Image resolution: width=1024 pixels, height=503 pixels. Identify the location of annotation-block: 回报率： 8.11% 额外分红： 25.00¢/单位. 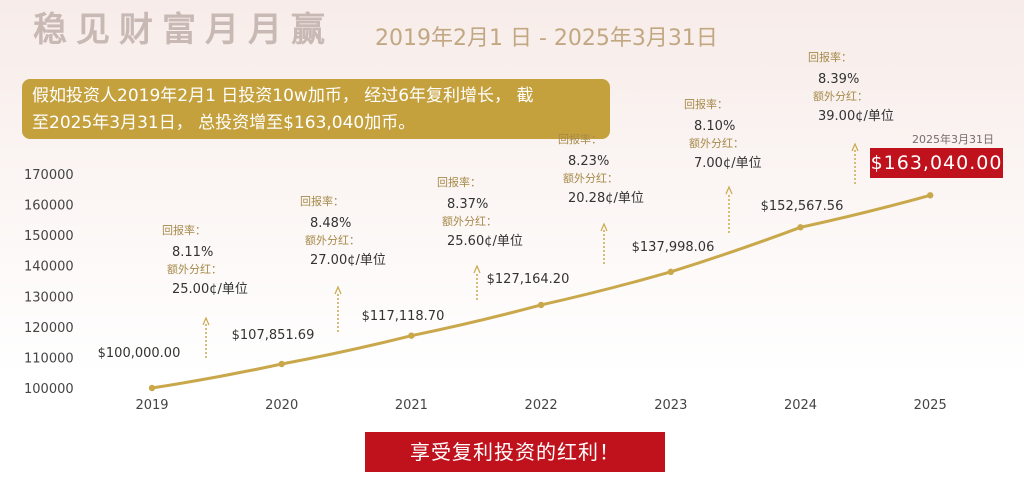
(205, 290).